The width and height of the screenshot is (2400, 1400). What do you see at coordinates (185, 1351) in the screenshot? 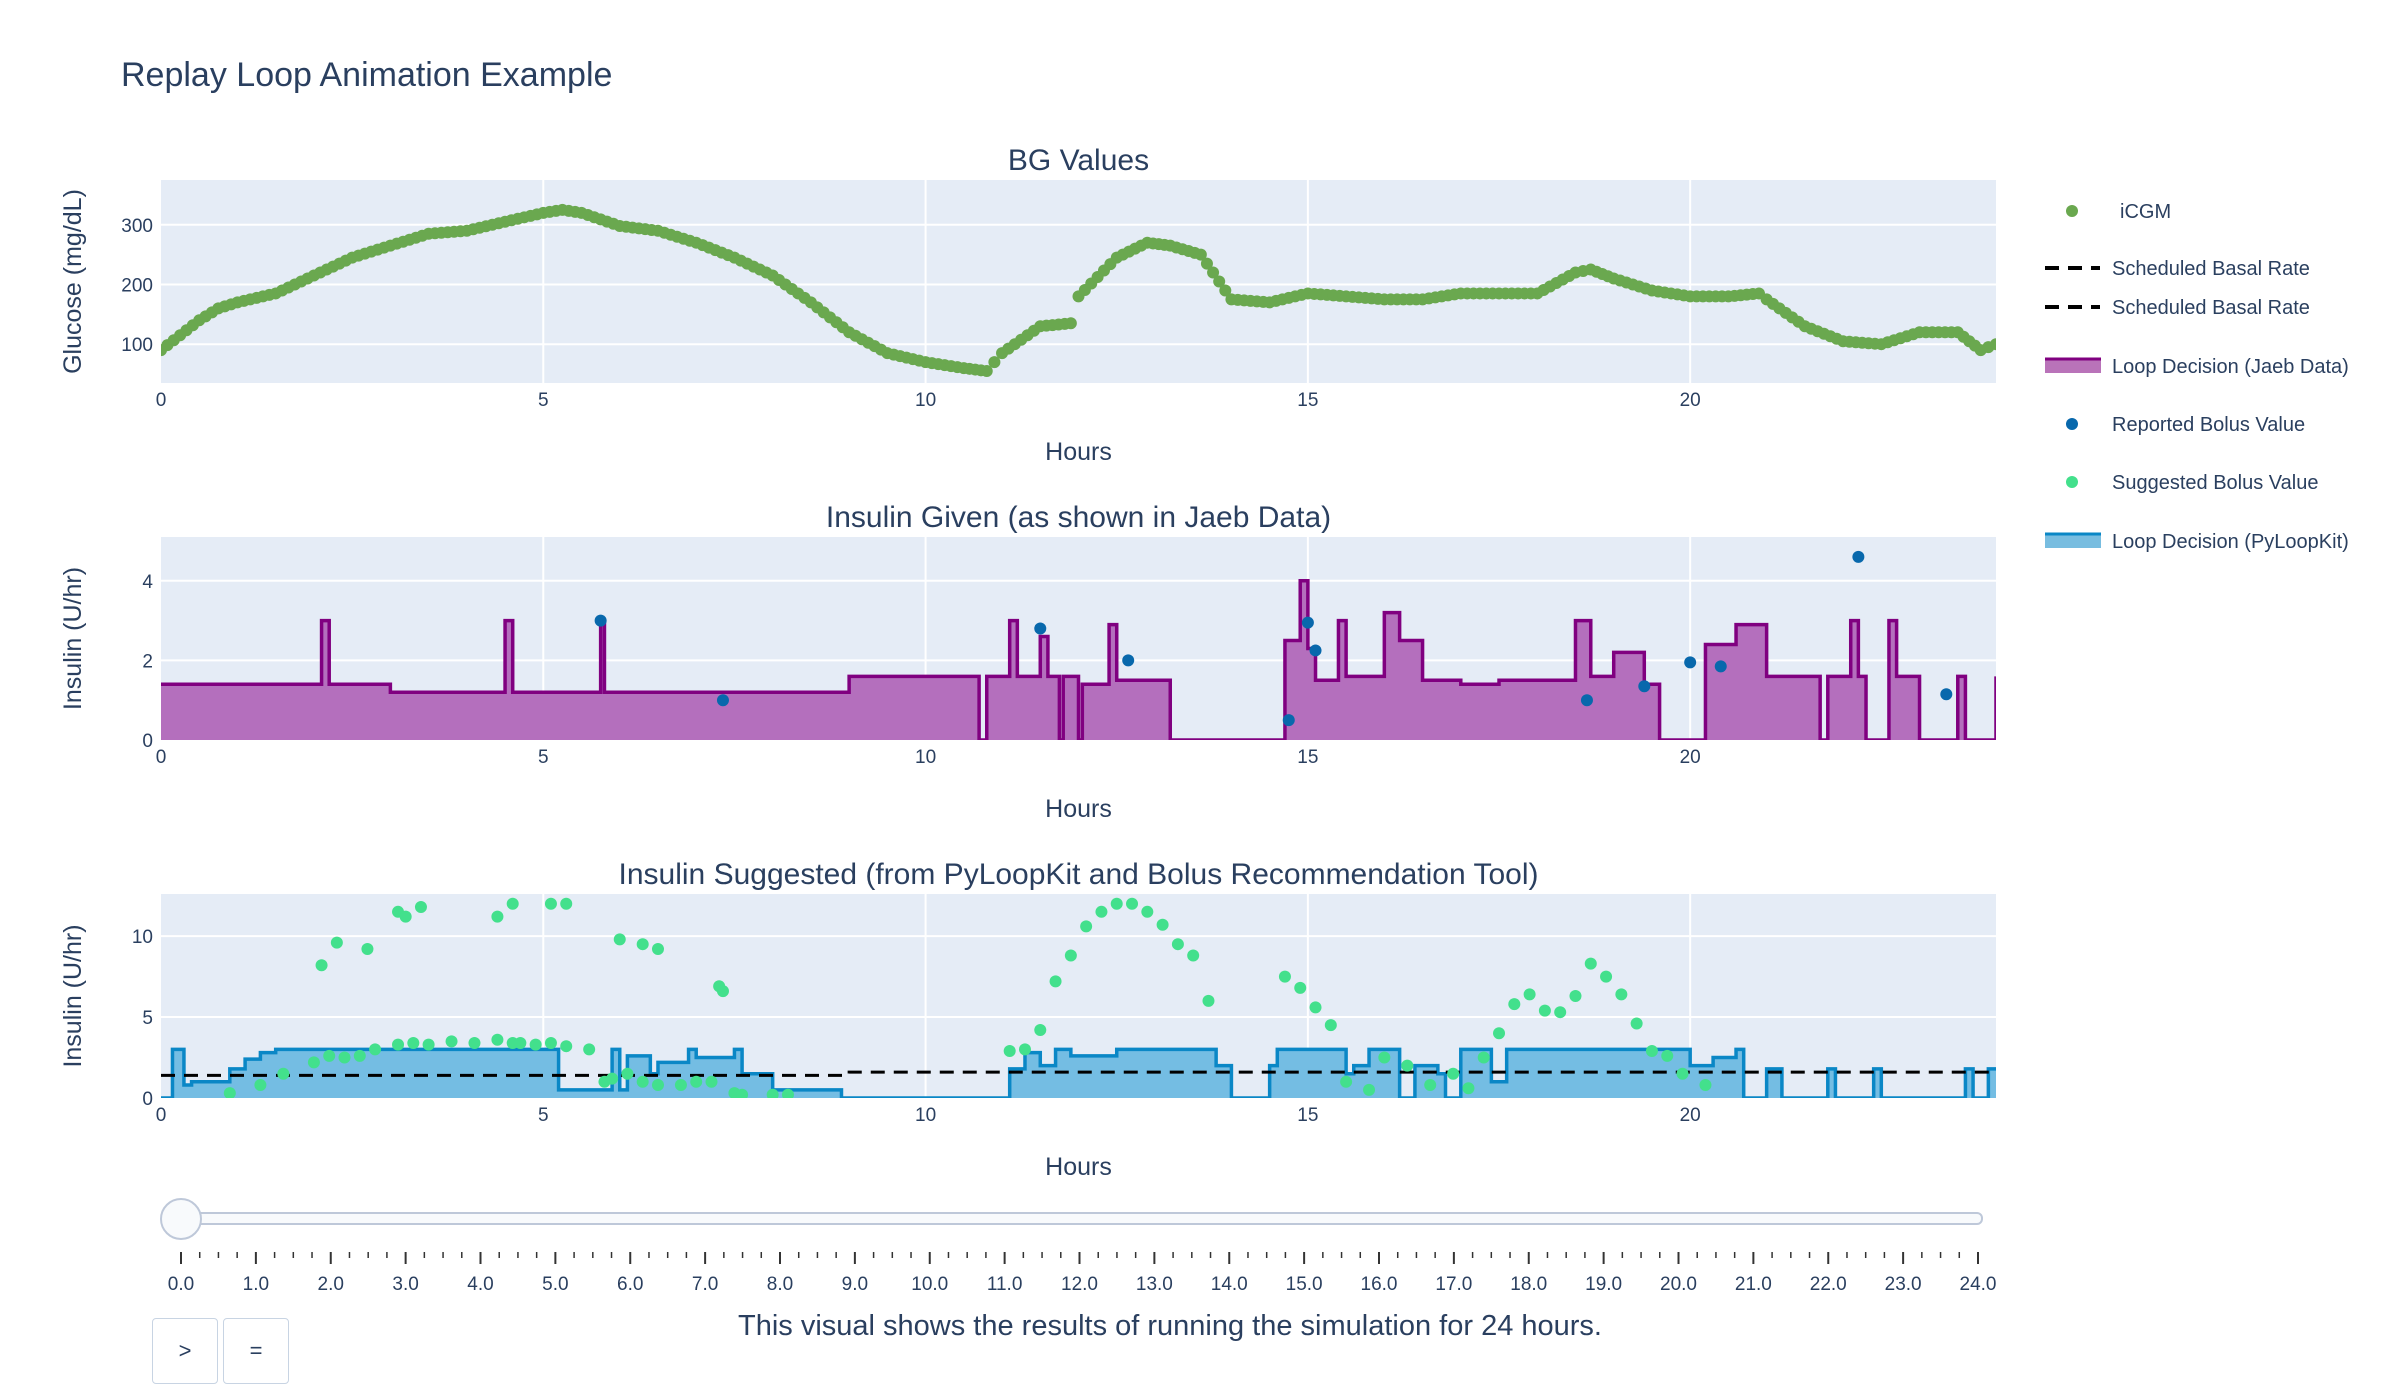
I see `play-button: >` at bounding box center [185, 1351].